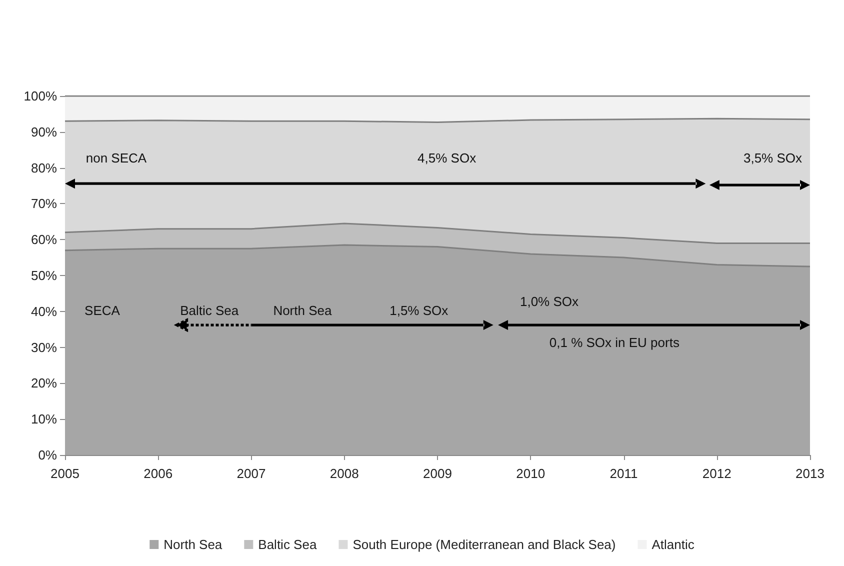 Image resolution: width=844 pixels, height=566 pixels. What do you see at coordinates (44, 275) in the screenshot?
I see `y-tick-label: 50%` at bounding box center [44, 275].